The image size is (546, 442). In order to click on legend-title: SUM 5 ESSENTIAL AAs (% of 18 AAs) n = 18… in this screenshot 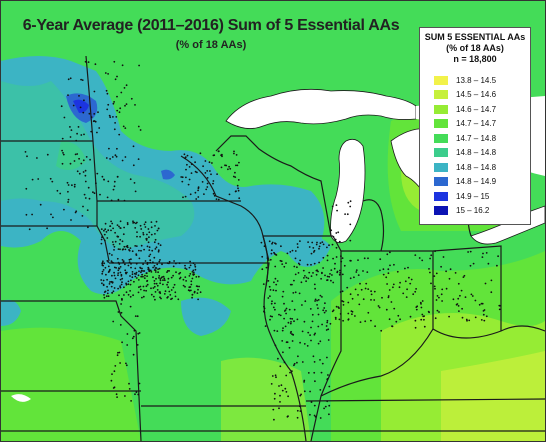, I will do `click(475, 48)`.